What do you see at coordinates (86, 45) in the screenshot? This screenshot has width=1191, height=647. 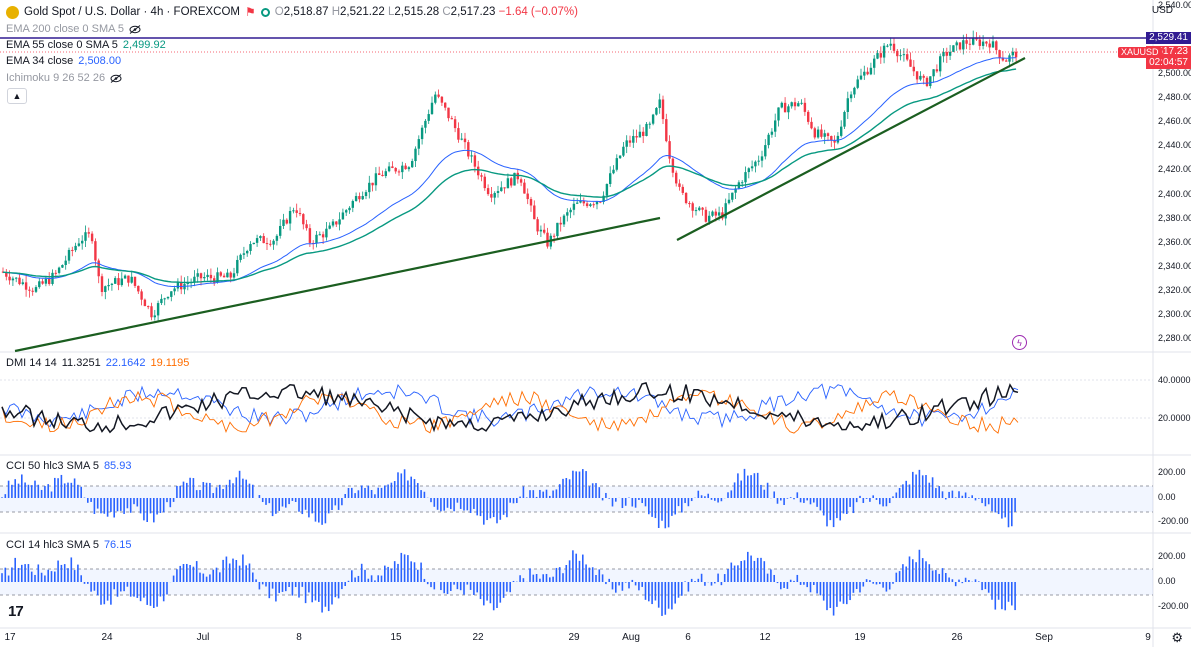 I see `ema55-legend: EMA 55 close 0 SMA 5 2,499.92` at bounding box center [86, 45].